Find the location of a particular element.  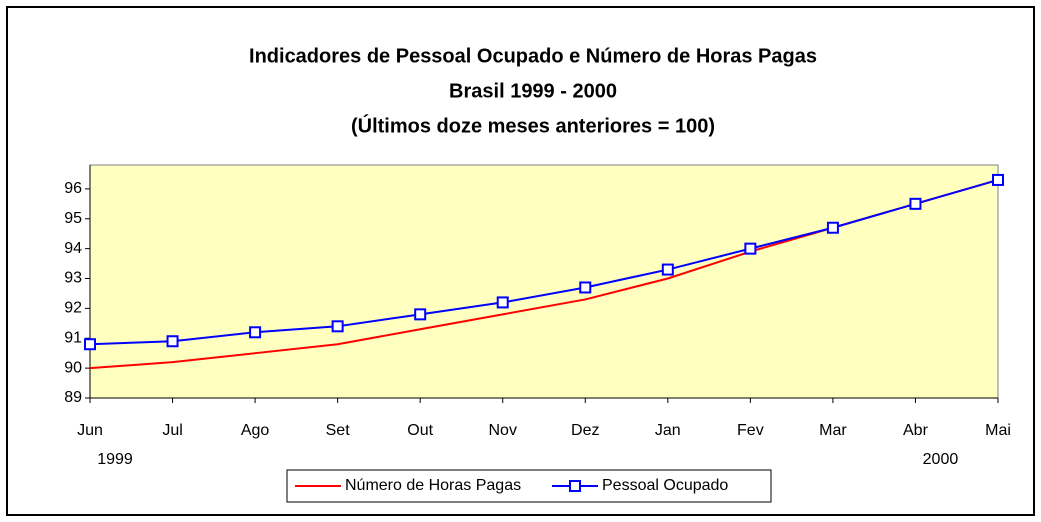

y-tick-label: 96 is located at coordinates (73, 188).